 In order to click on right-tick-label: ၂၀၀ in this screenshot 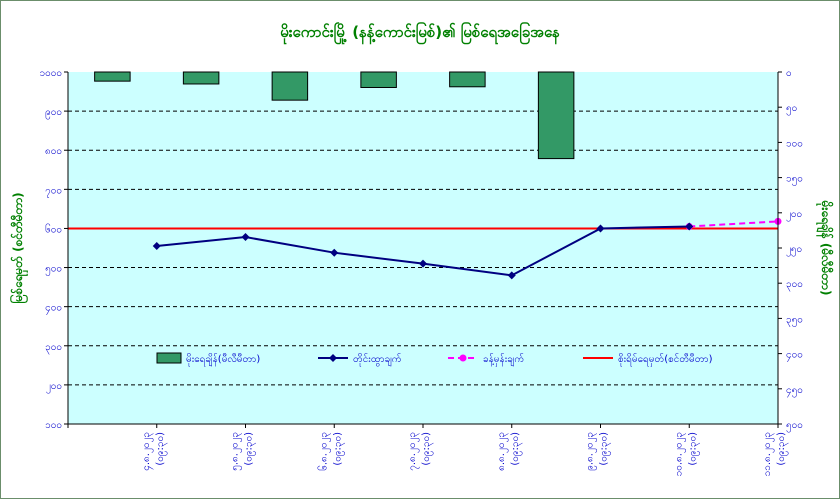, I will do `click(794, 215)`.